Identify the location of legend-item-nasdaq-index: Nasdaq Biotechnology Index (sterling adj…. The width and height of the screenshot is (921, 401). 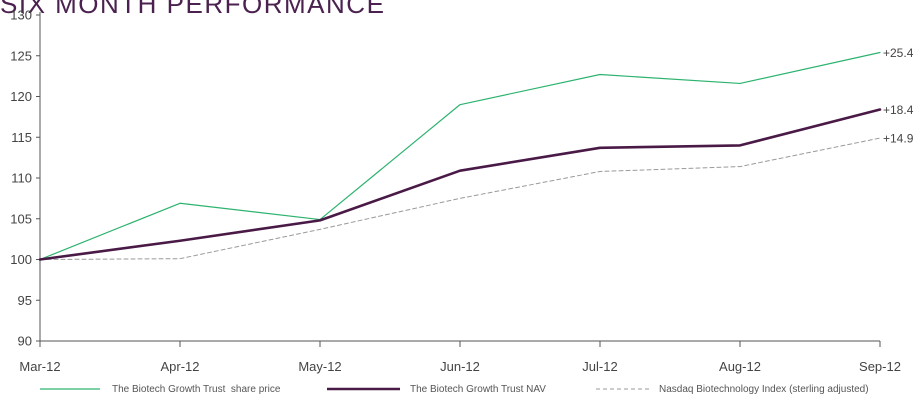
(732, 389).